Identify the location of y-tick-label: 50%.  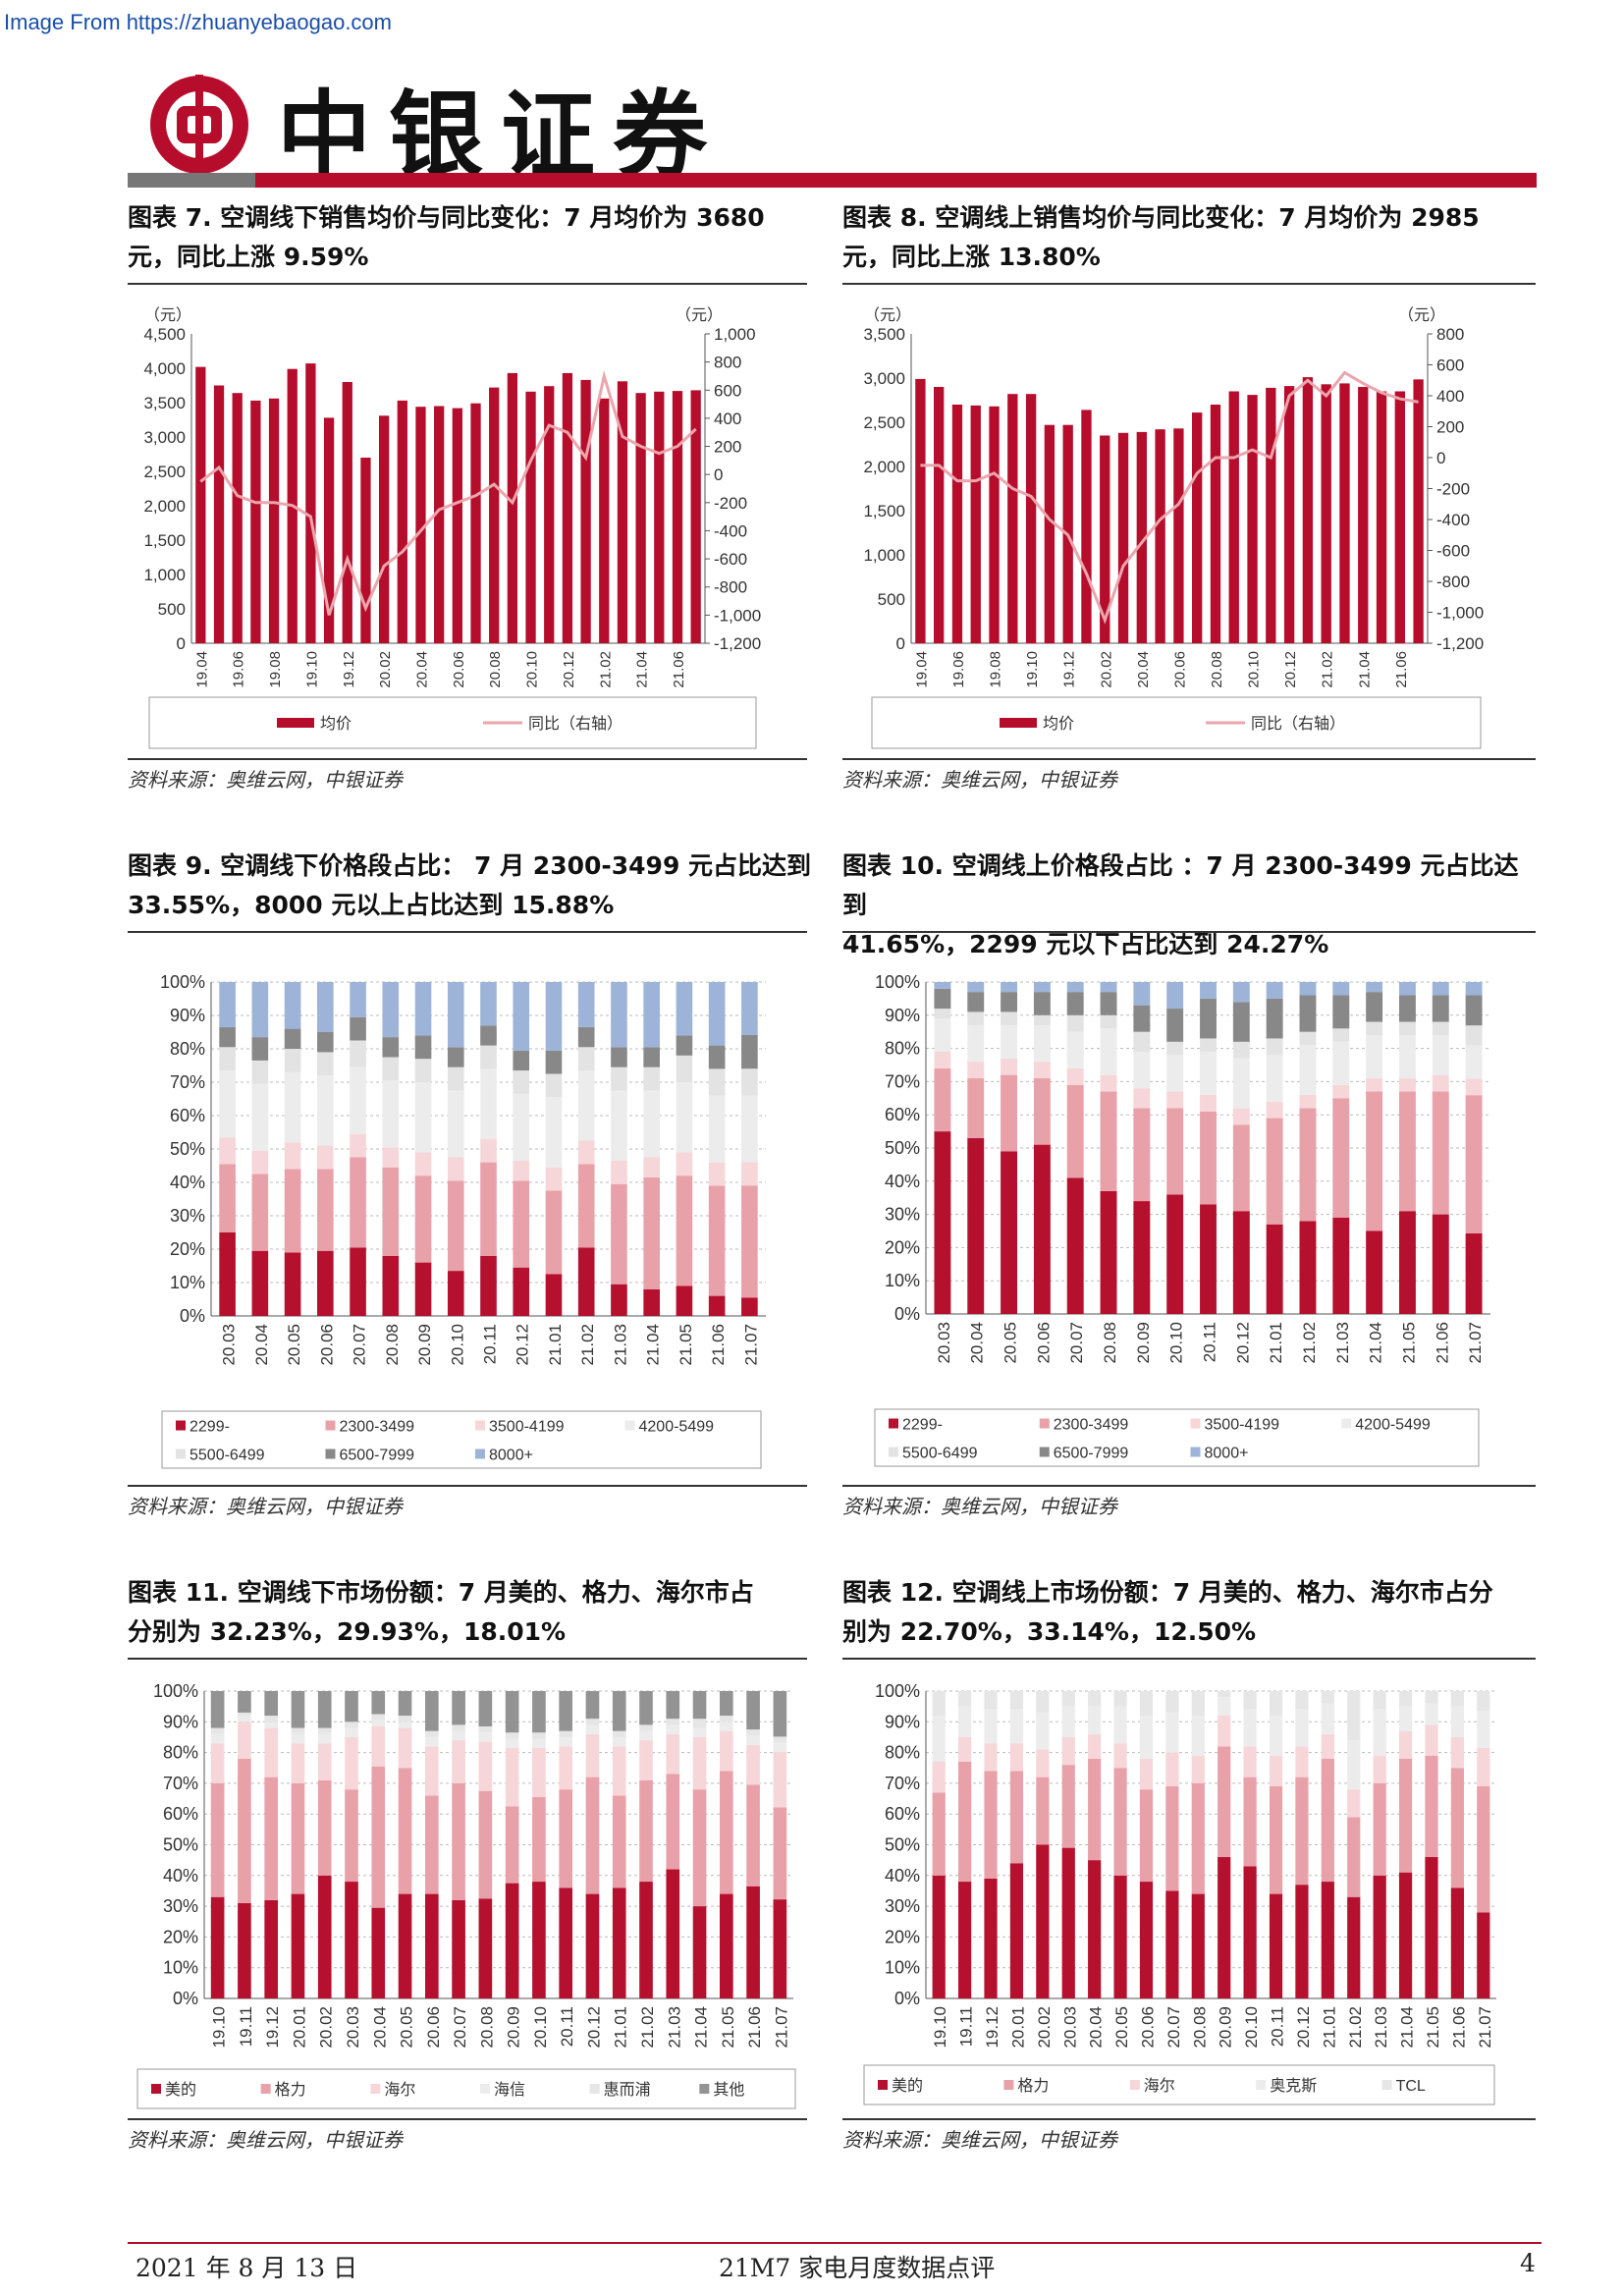
(180, 1845).